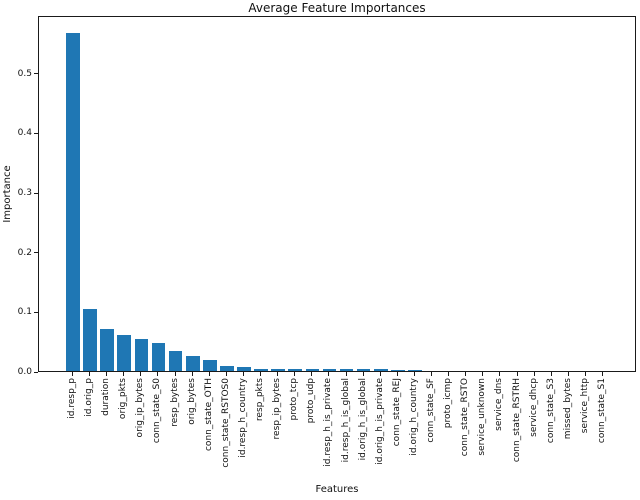 This screenshot has width=640, height=500. I want to click on x-tick-label: proto_icmp, so click(447, 403).